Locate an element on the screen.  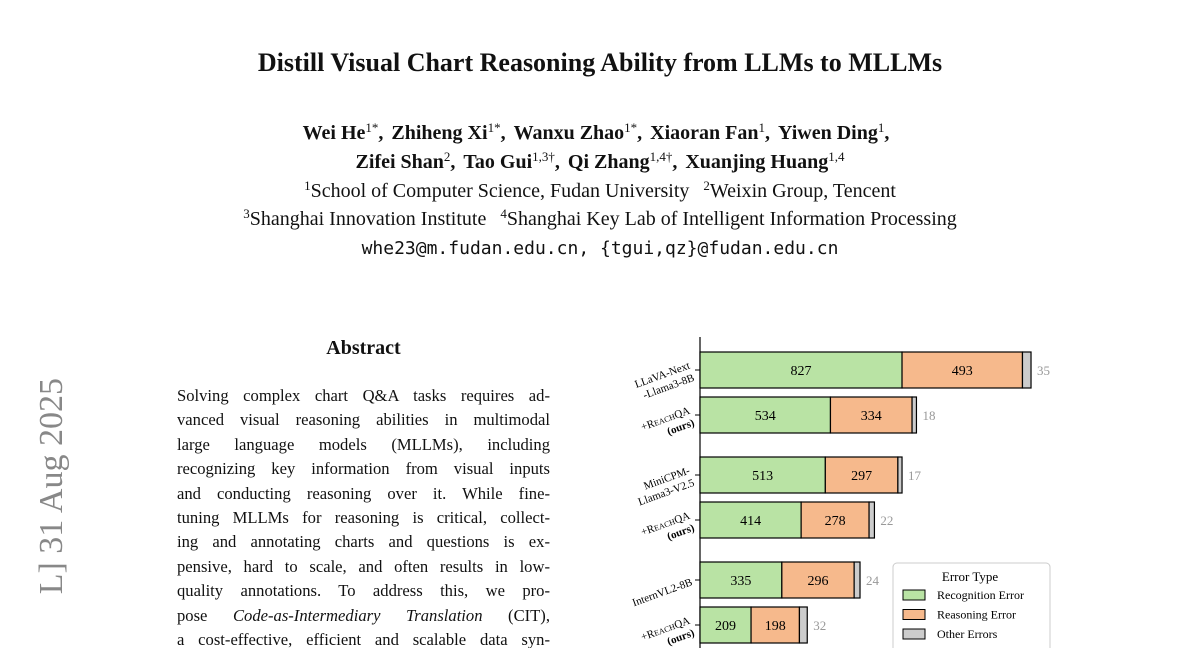
author-name: Tao Gui is located at coordinates (498, 162).